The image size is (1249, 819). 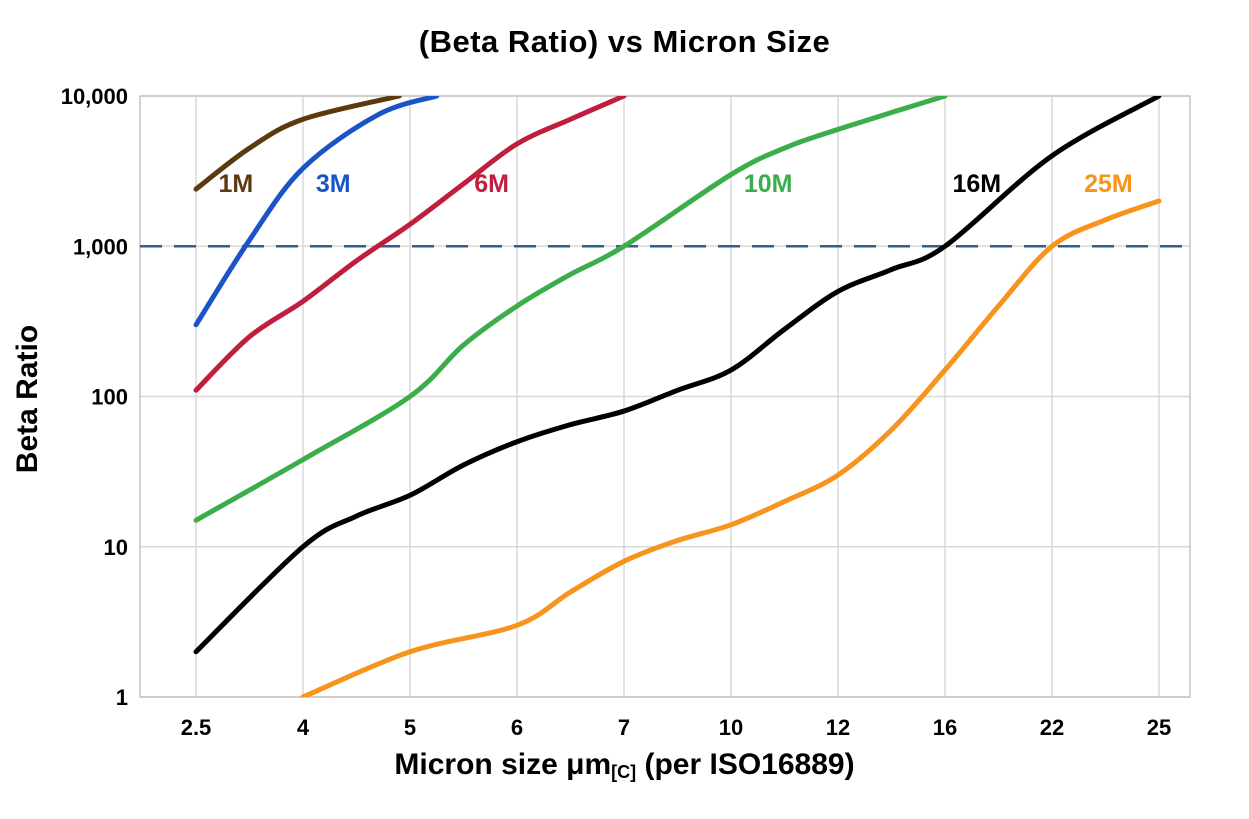 What do you see at coordinates (1108, 184) in the screenshot?
I see `curve-label-25M: 25M` at bounding box center [1108, 184].